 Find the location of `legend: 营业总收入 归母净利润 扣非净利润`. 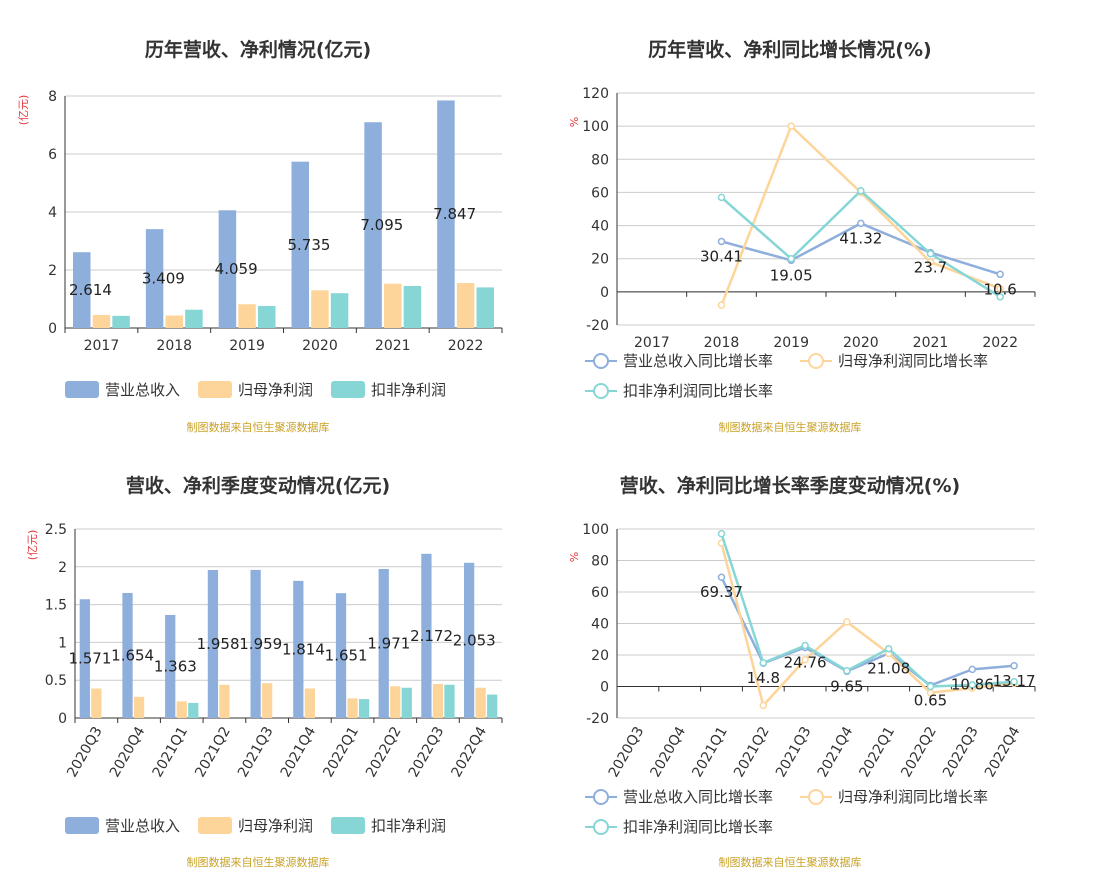

legend: 营业总收入 归母净利润 扣非净利润 is located at coordinates (255, 826).